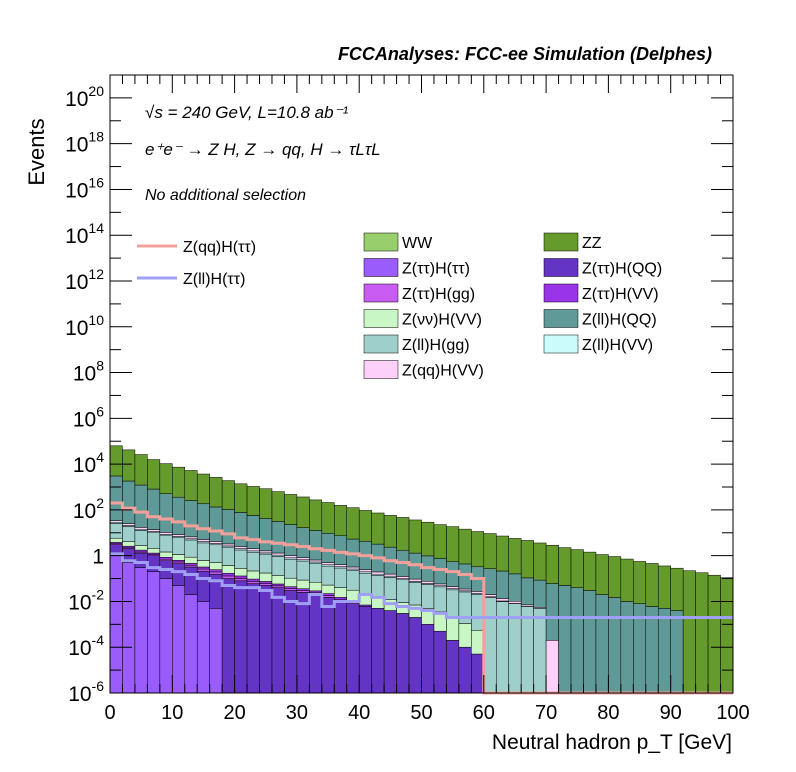 This screenshot has height=772, width=796. Describe the element at coordinates (234, 713) in the screenshot. I see `x-tick-label: 20` at that location.